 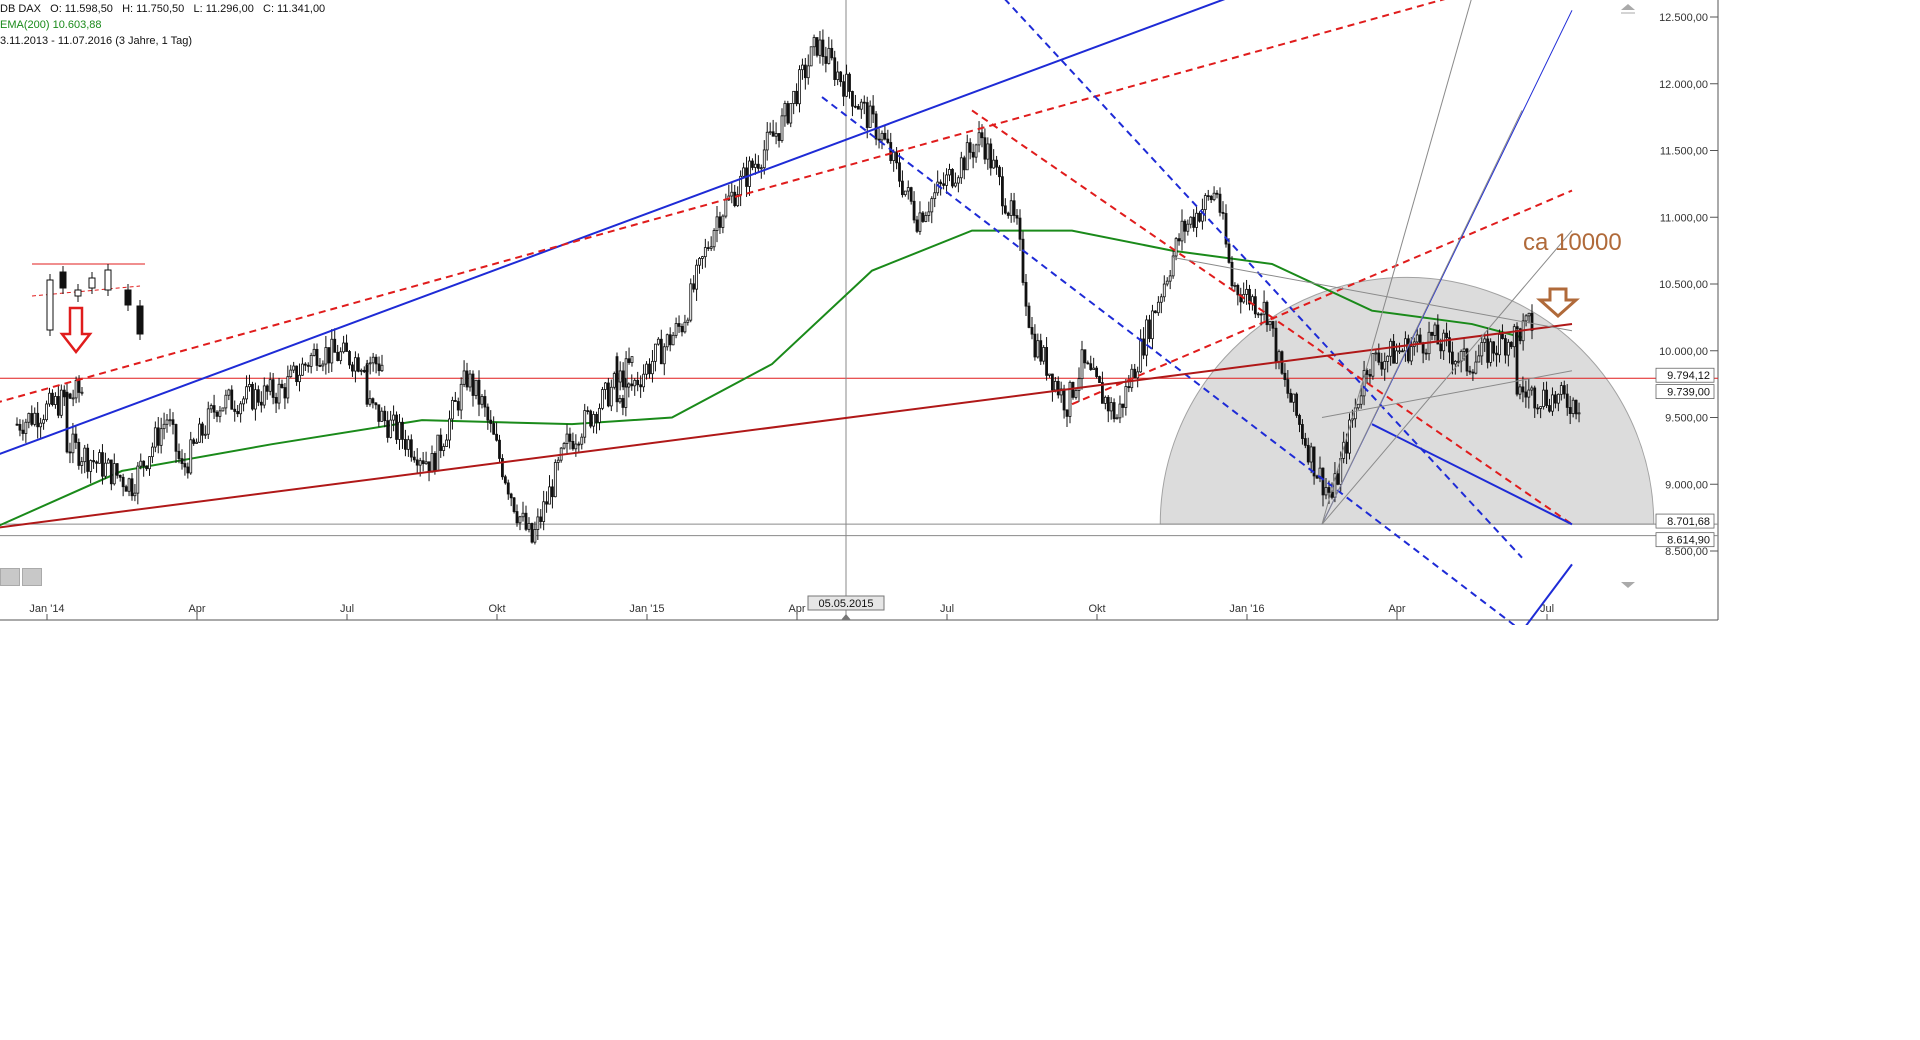 I want to click on target-annotation: ca 10000, so click(x=1572, y=242).